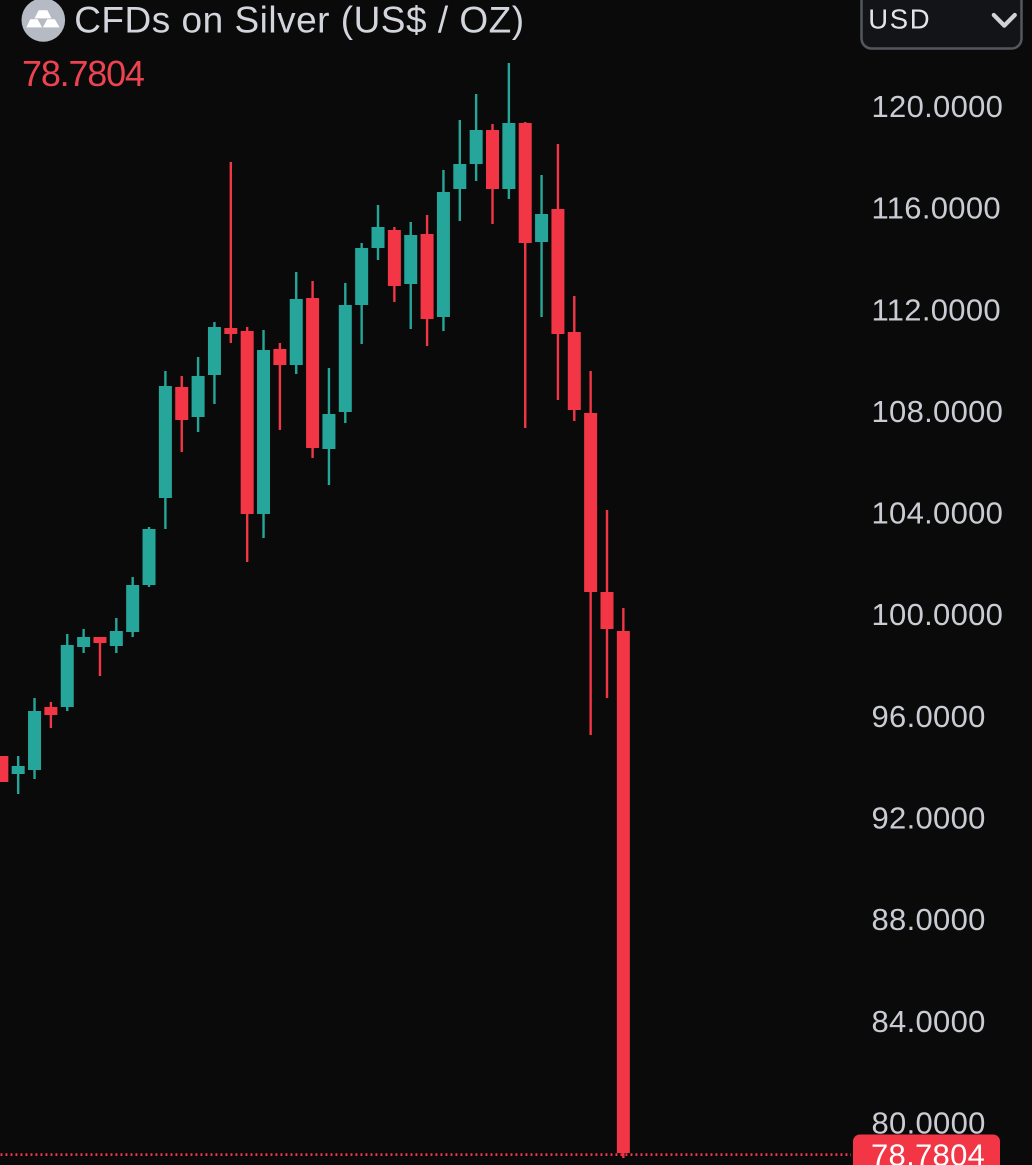 The image size is (1032, 1165). Describe the element at coordinates (938, 513) in the screenshot. I see `svg-text: 104.0000` at that location.